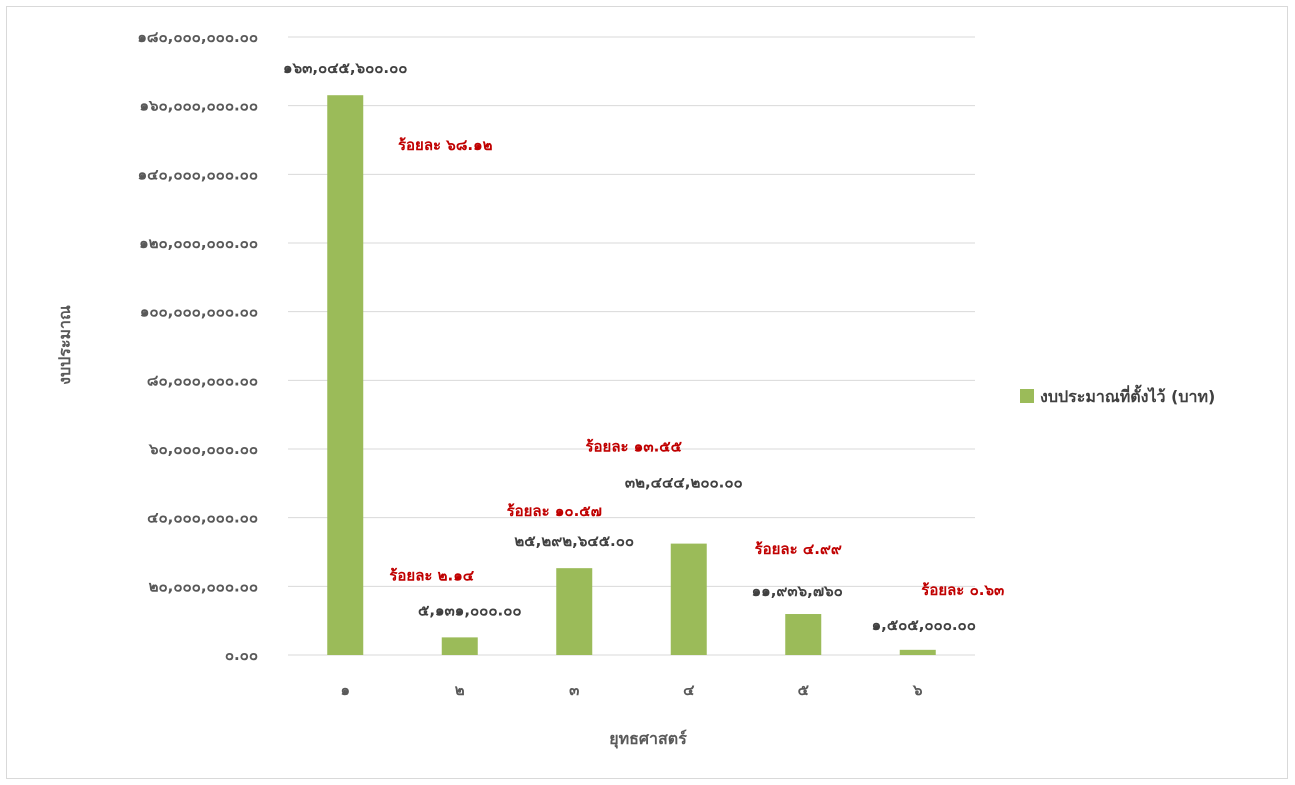 This screenshot has height=785, width=1295. I want to click on y-tick-label: ๑๔๐,๐๐๐,๐๐๐.๐๐, so click(198, 174).